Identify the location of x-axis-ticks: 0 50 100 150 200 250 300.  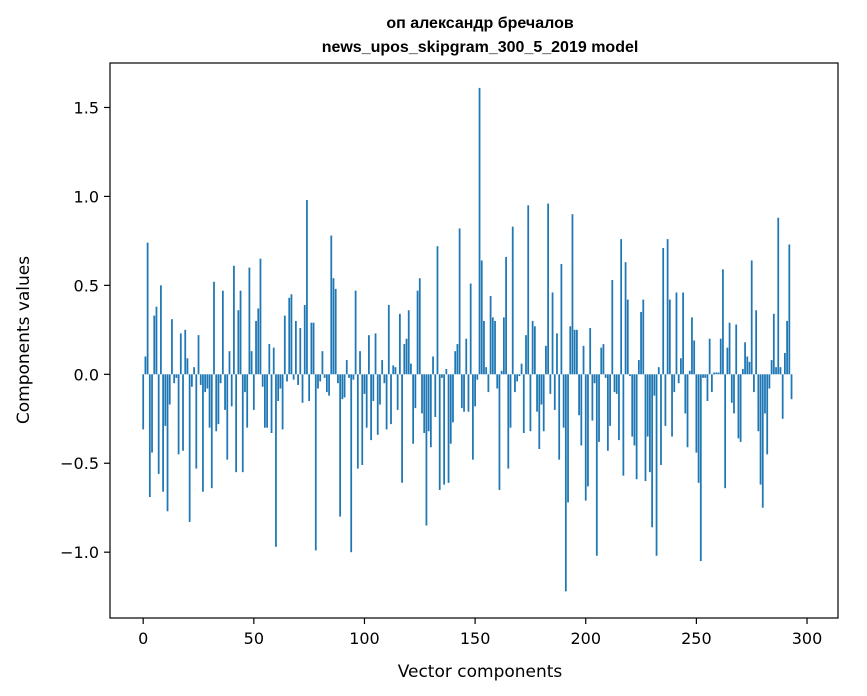
(480, 633).